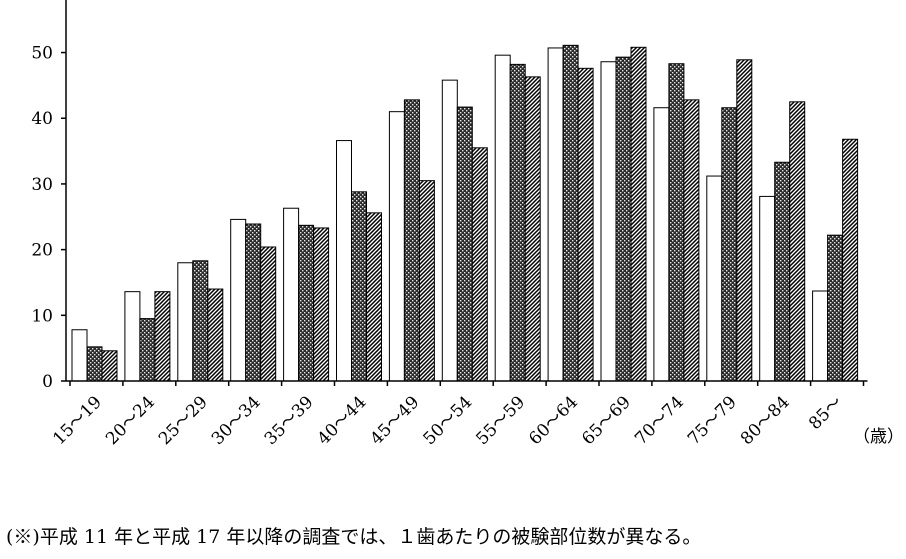 This screenshot has width=906, height=559. I want to click on bar-3-85〜, so click(850, 260).